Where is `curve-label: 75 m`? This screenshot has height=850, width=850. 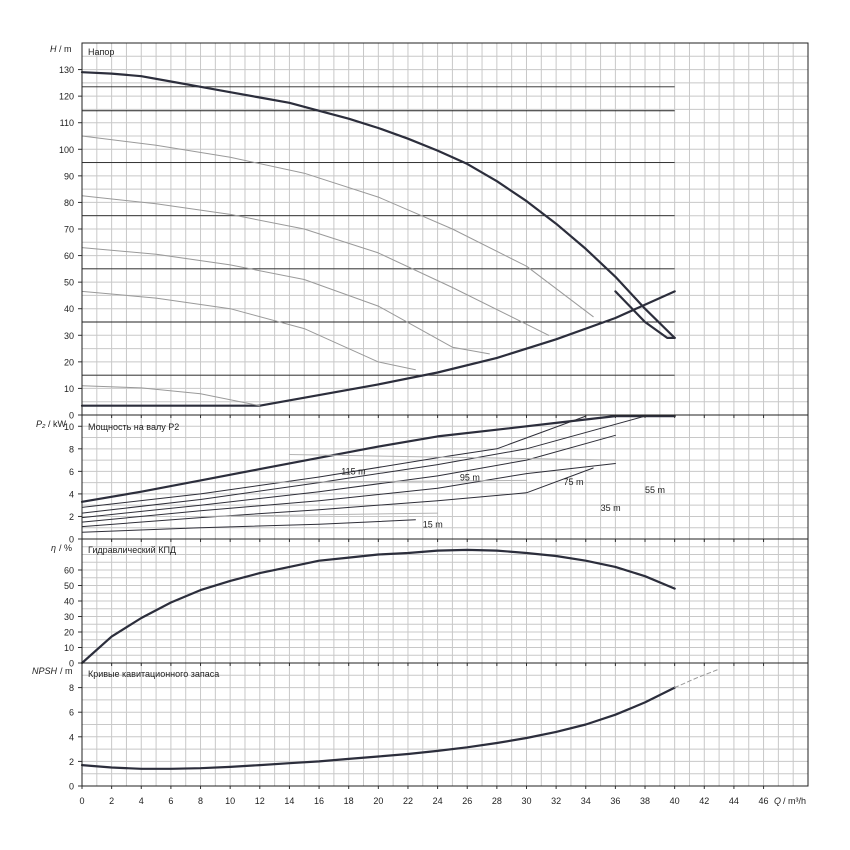
curve-label: 75 m is located at coordinates (574, 482).